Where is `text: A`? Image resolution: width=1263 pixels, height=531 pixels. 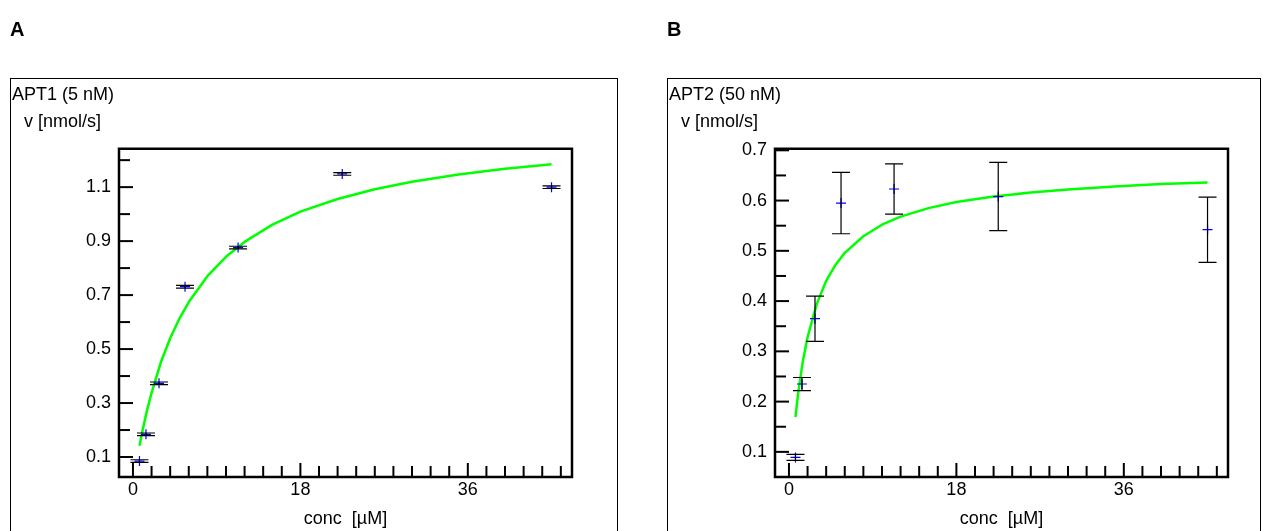
text: A is located at coordinates (17, 29).